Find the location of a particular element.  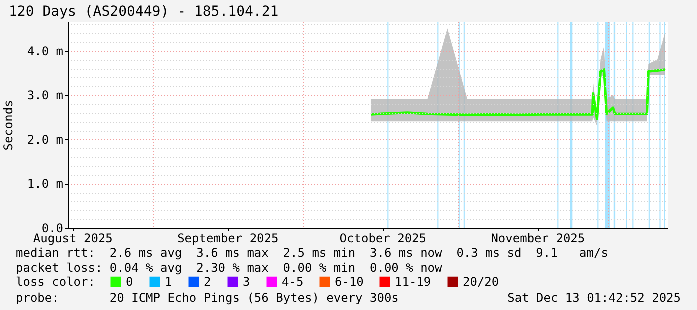

line-series is located at coordinates (518, 94).